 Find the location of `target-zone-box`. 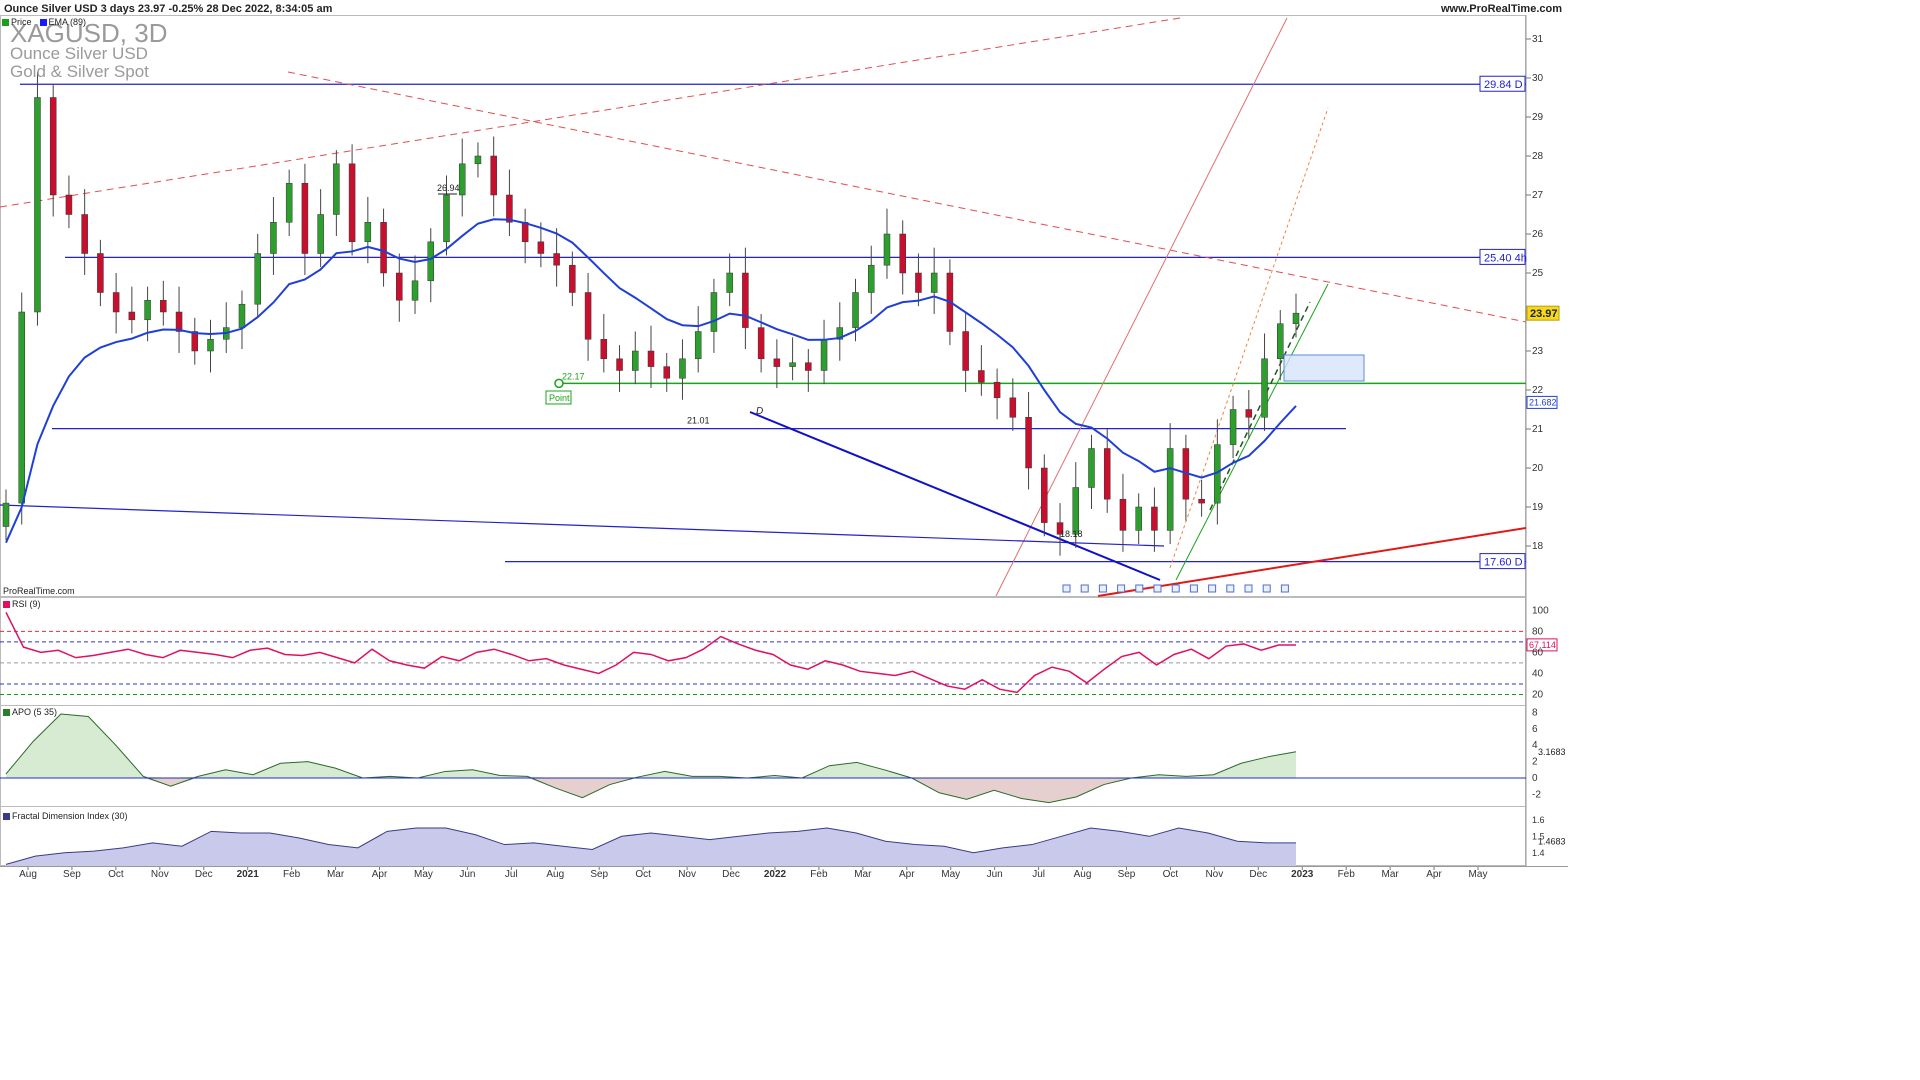

target-zone-box is located at coordinates (1324, 368).